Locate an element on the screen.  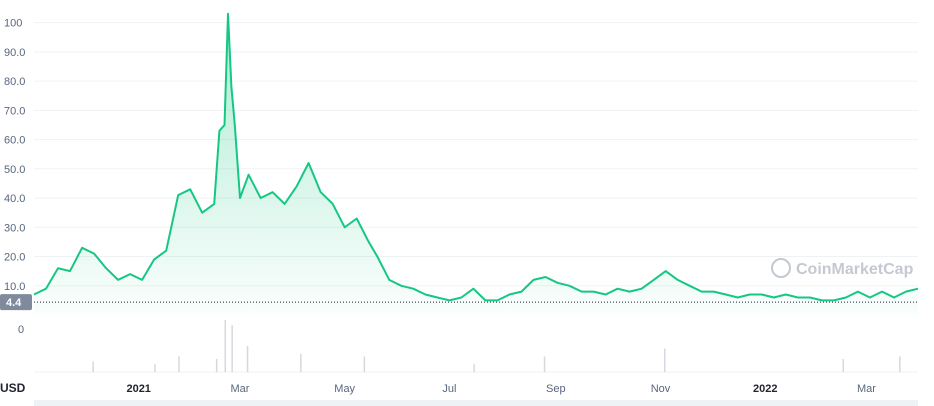
x-axis: 2021 Mar May Jul Sep Nov 2022 Mar is located at coordinates (501, 389).